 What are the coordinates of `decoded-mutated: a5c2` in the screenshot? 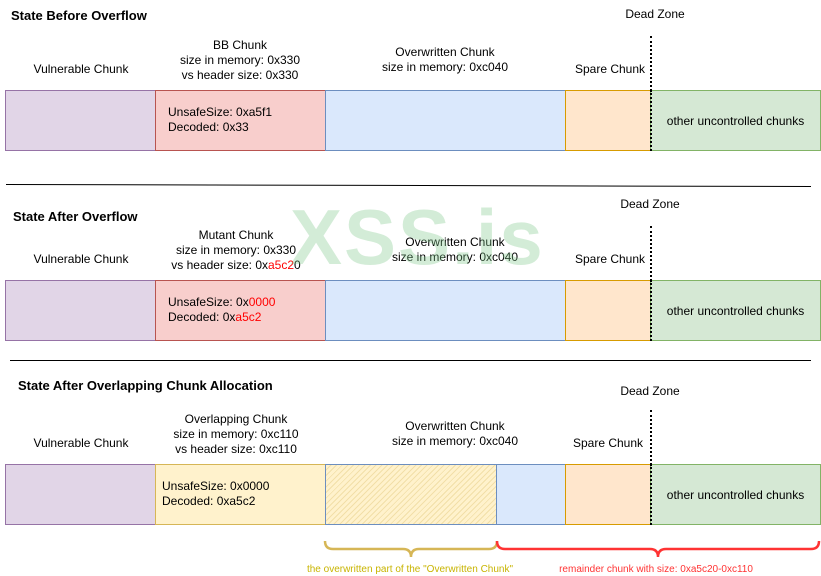 It's located at (248, 317).